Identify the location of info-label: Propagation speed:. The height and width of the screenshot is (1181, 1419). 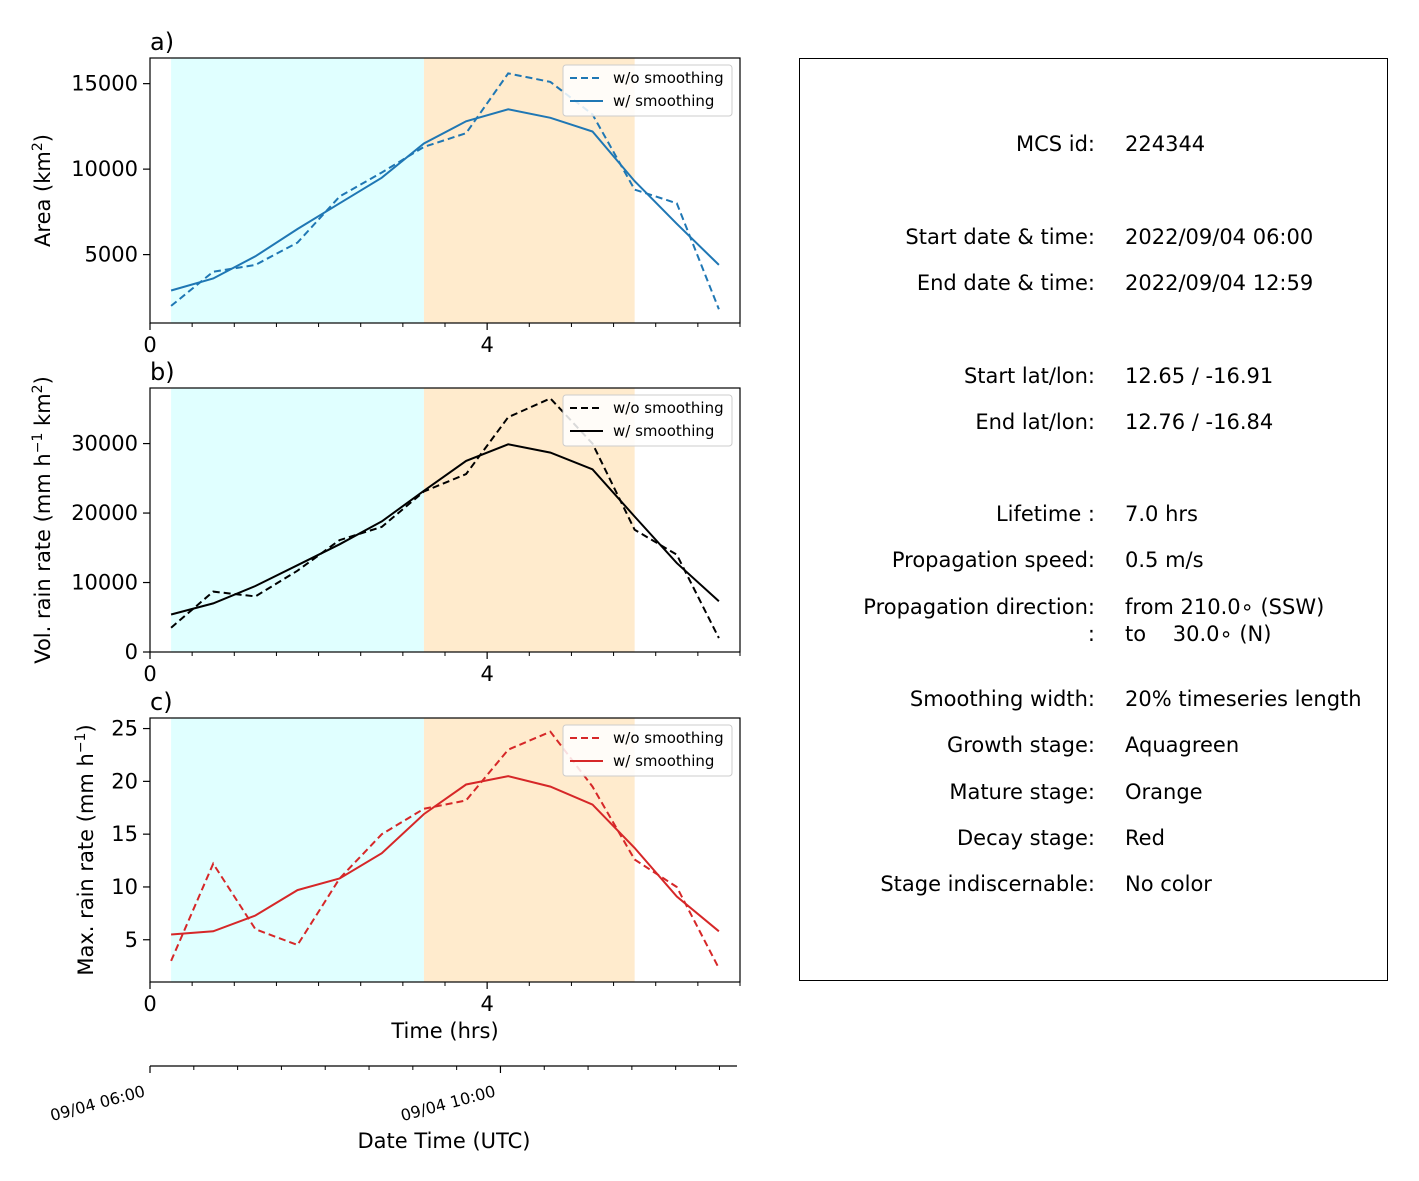
(993, 560).